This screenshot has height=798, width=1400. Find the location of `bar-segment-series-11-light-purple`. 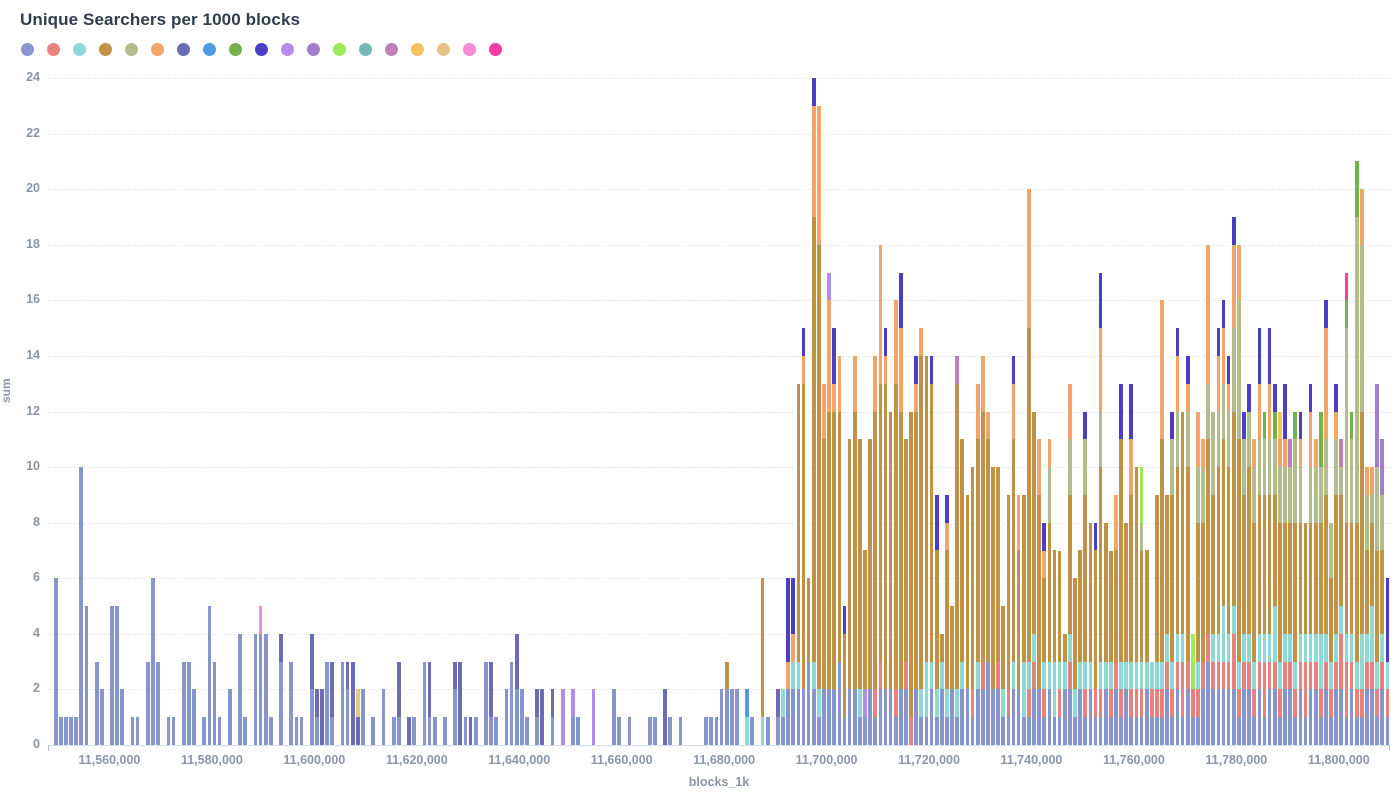

bar-segment-series-11-light-purple is located at coordinates (562, 717).